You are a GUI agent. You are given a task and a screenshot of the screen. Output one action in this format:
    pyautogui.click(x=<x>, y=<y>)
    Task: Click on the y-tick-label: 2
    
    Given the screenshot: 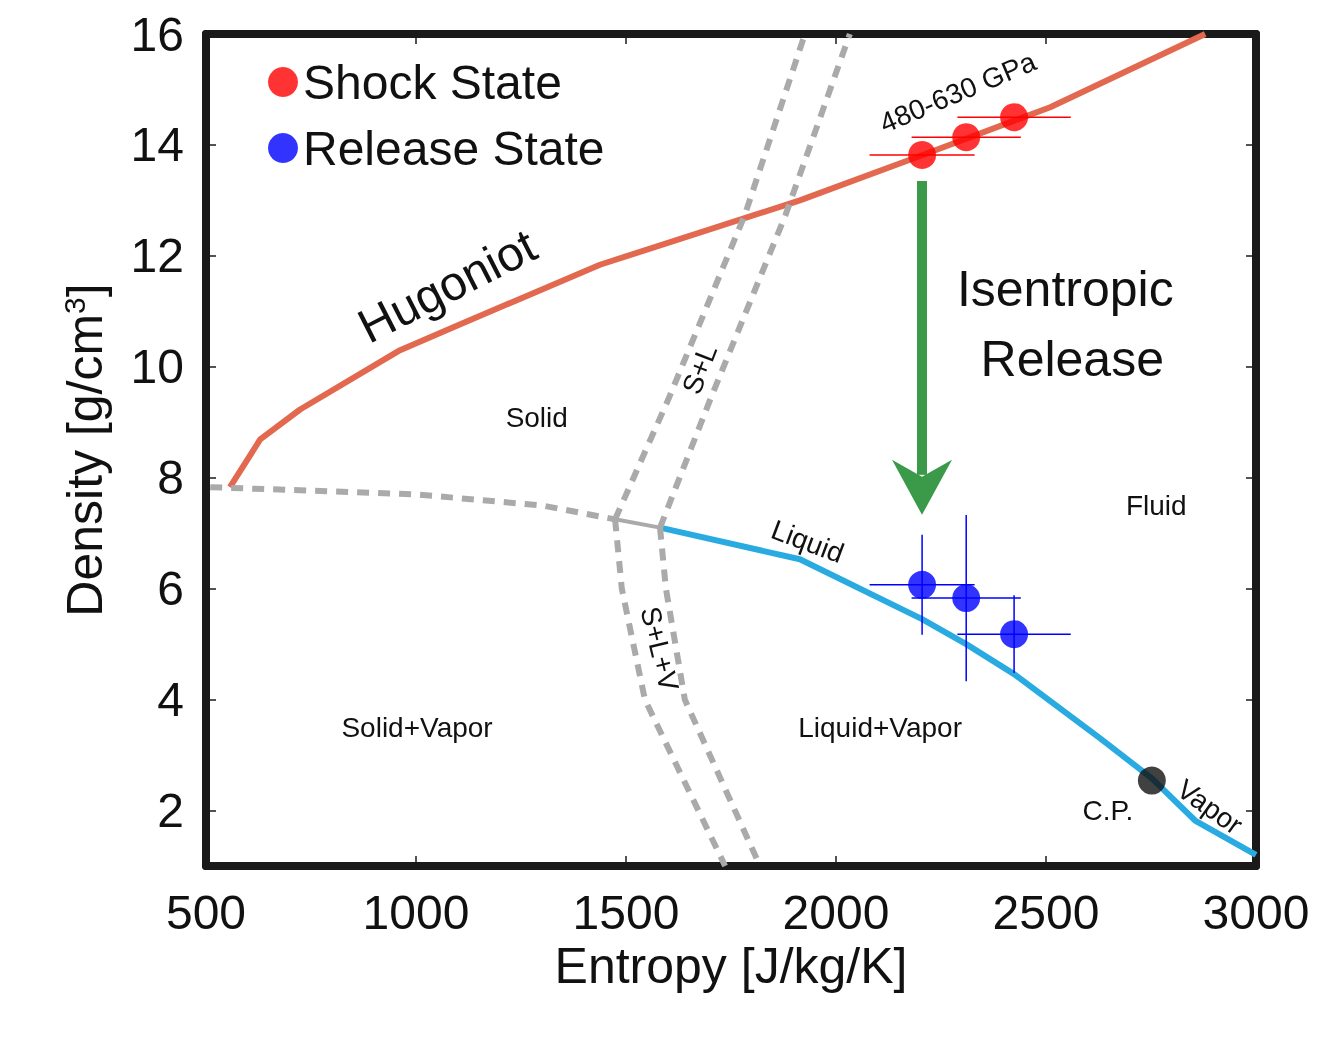 What is the action you would take?
    pyautogui.click(x=170, y=811)
    